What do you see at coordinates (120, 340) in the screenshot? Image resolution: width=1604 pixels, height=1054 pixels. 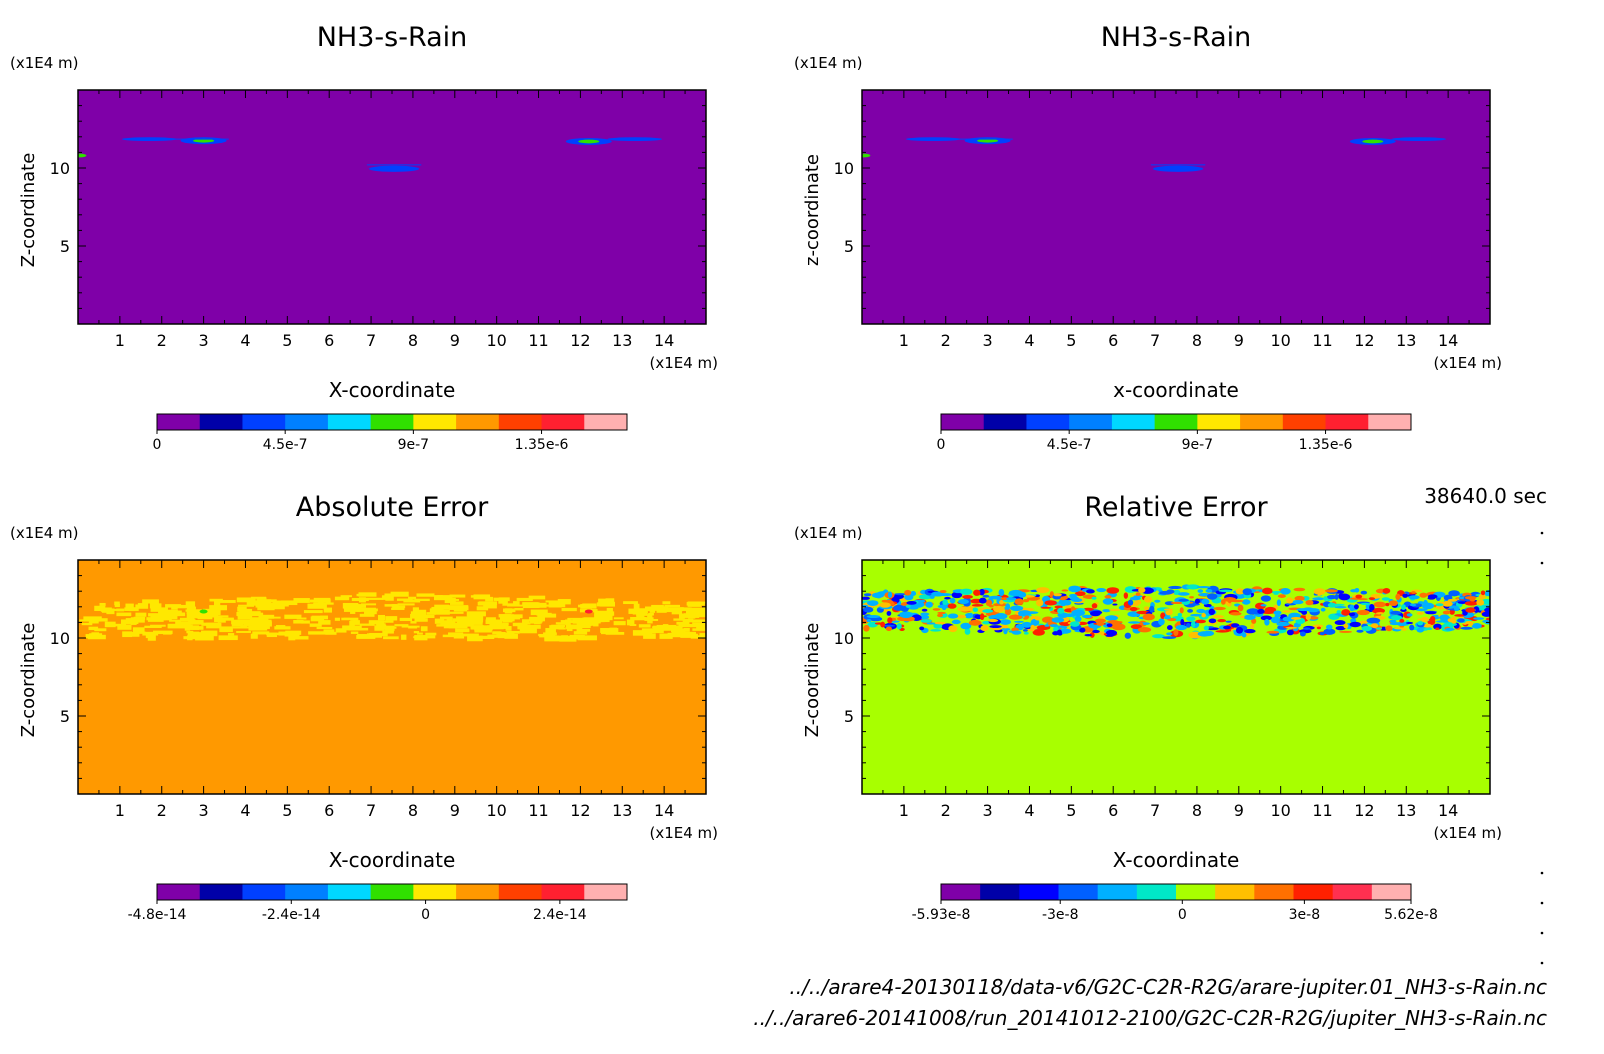 I see `x-tick-label: 1` at bounding box center [120, 340].